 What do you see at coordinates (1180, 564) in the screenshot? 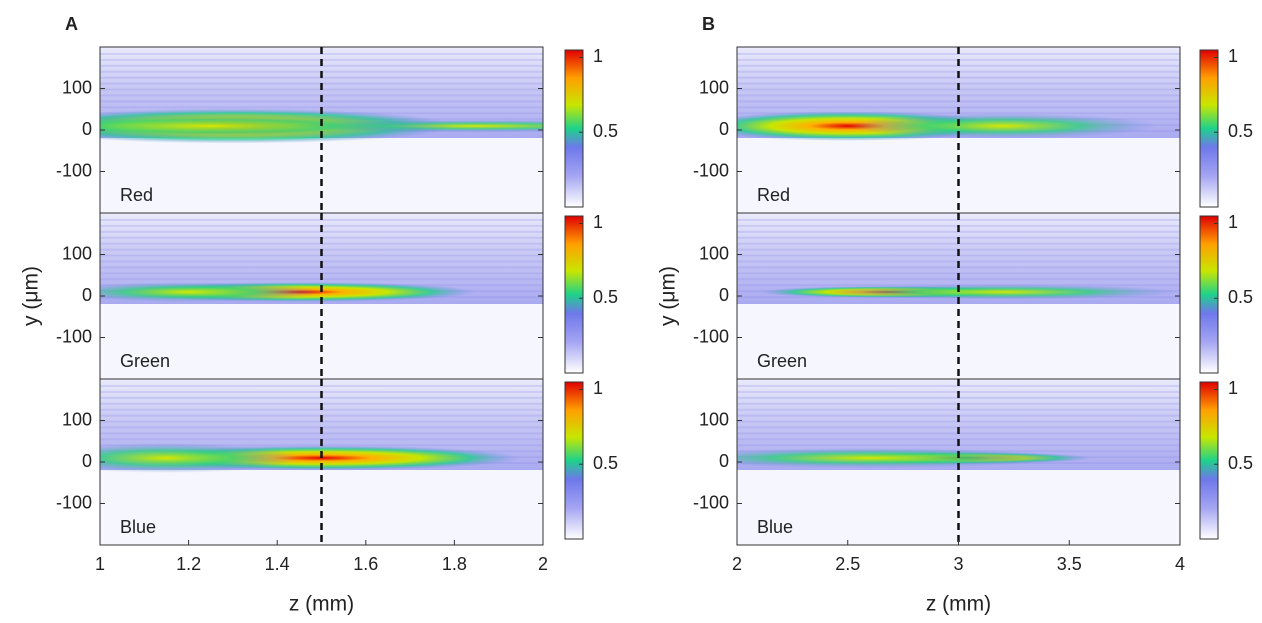
I see `x-tick-label: 4` at bounding box center [1180, 564].